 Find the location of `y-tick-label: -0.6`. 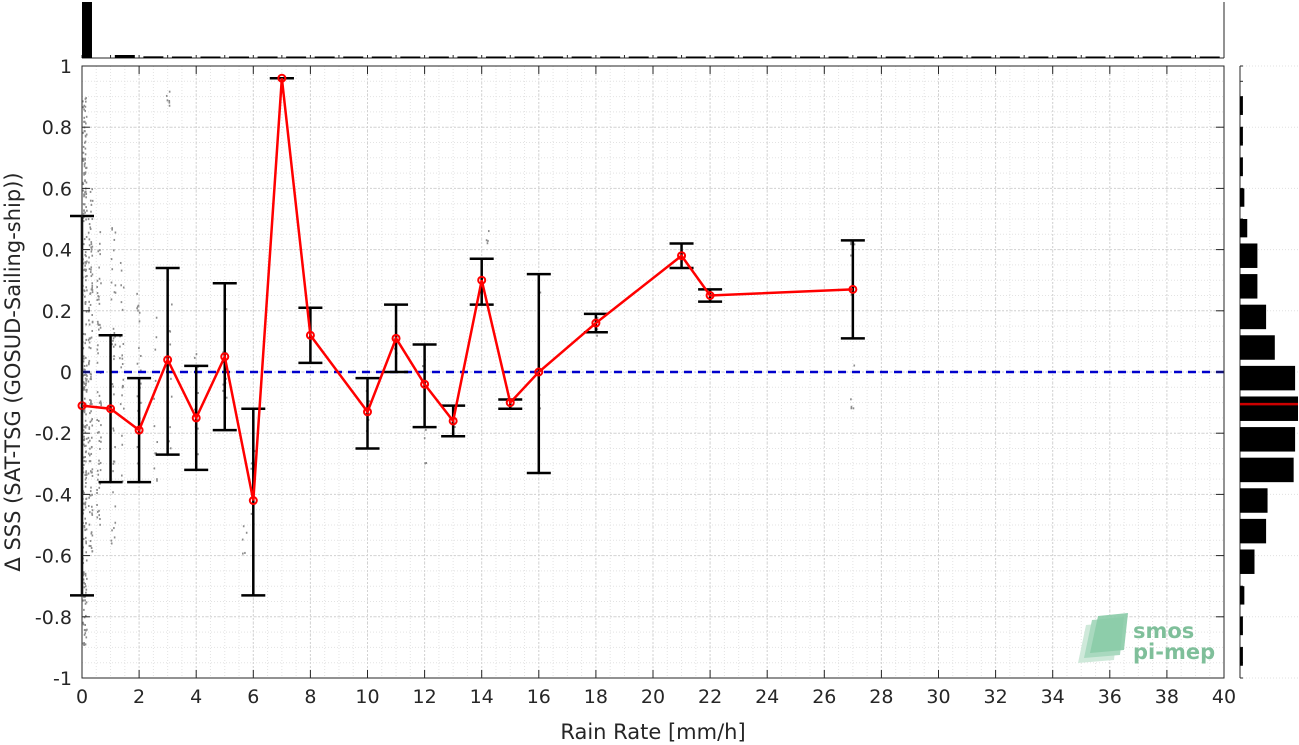

y-tick-label: -0.6 is located at coordinates (53, 557).